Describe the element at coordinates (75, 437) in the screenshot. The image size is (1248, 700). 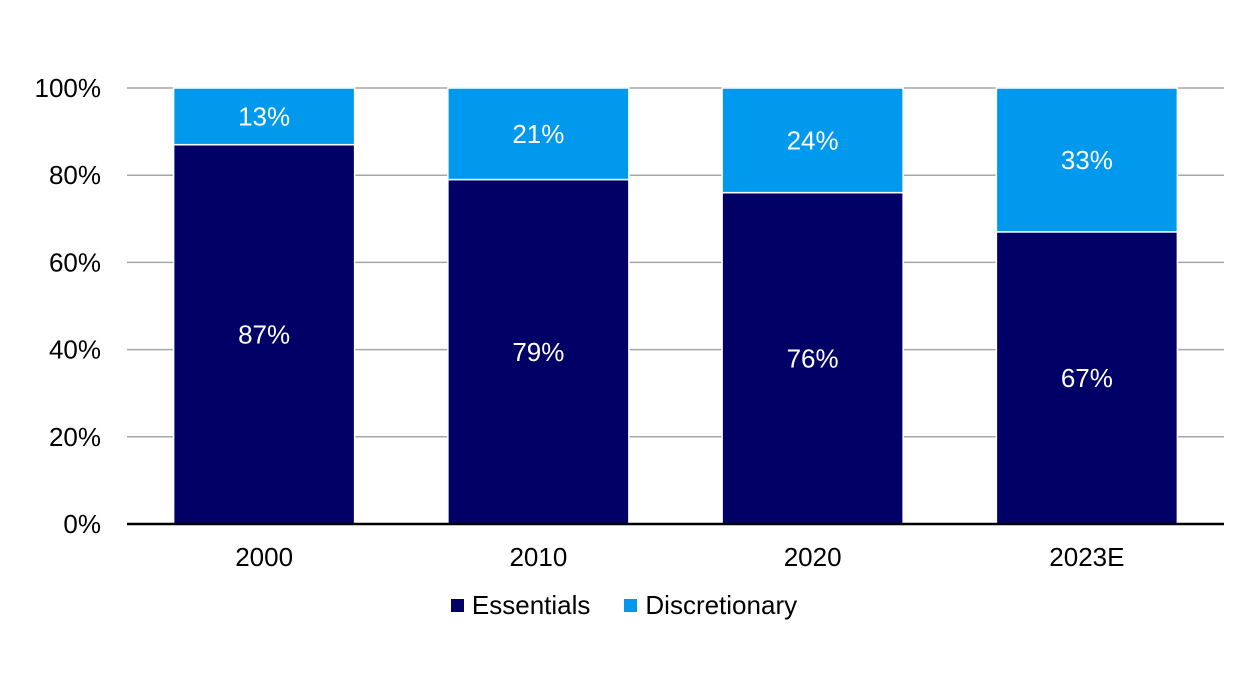
I see `y-tick-label: 20%` at that location.